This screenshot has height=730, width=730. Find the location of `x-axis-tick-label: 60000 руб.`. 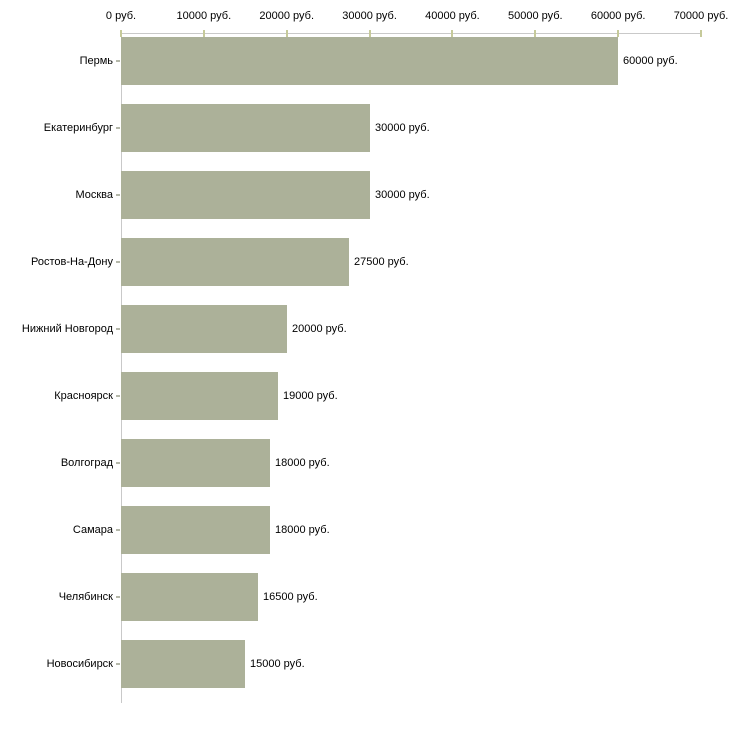

x-axis-tick-label: 60000 руб. is located at coordinates (618, 16).